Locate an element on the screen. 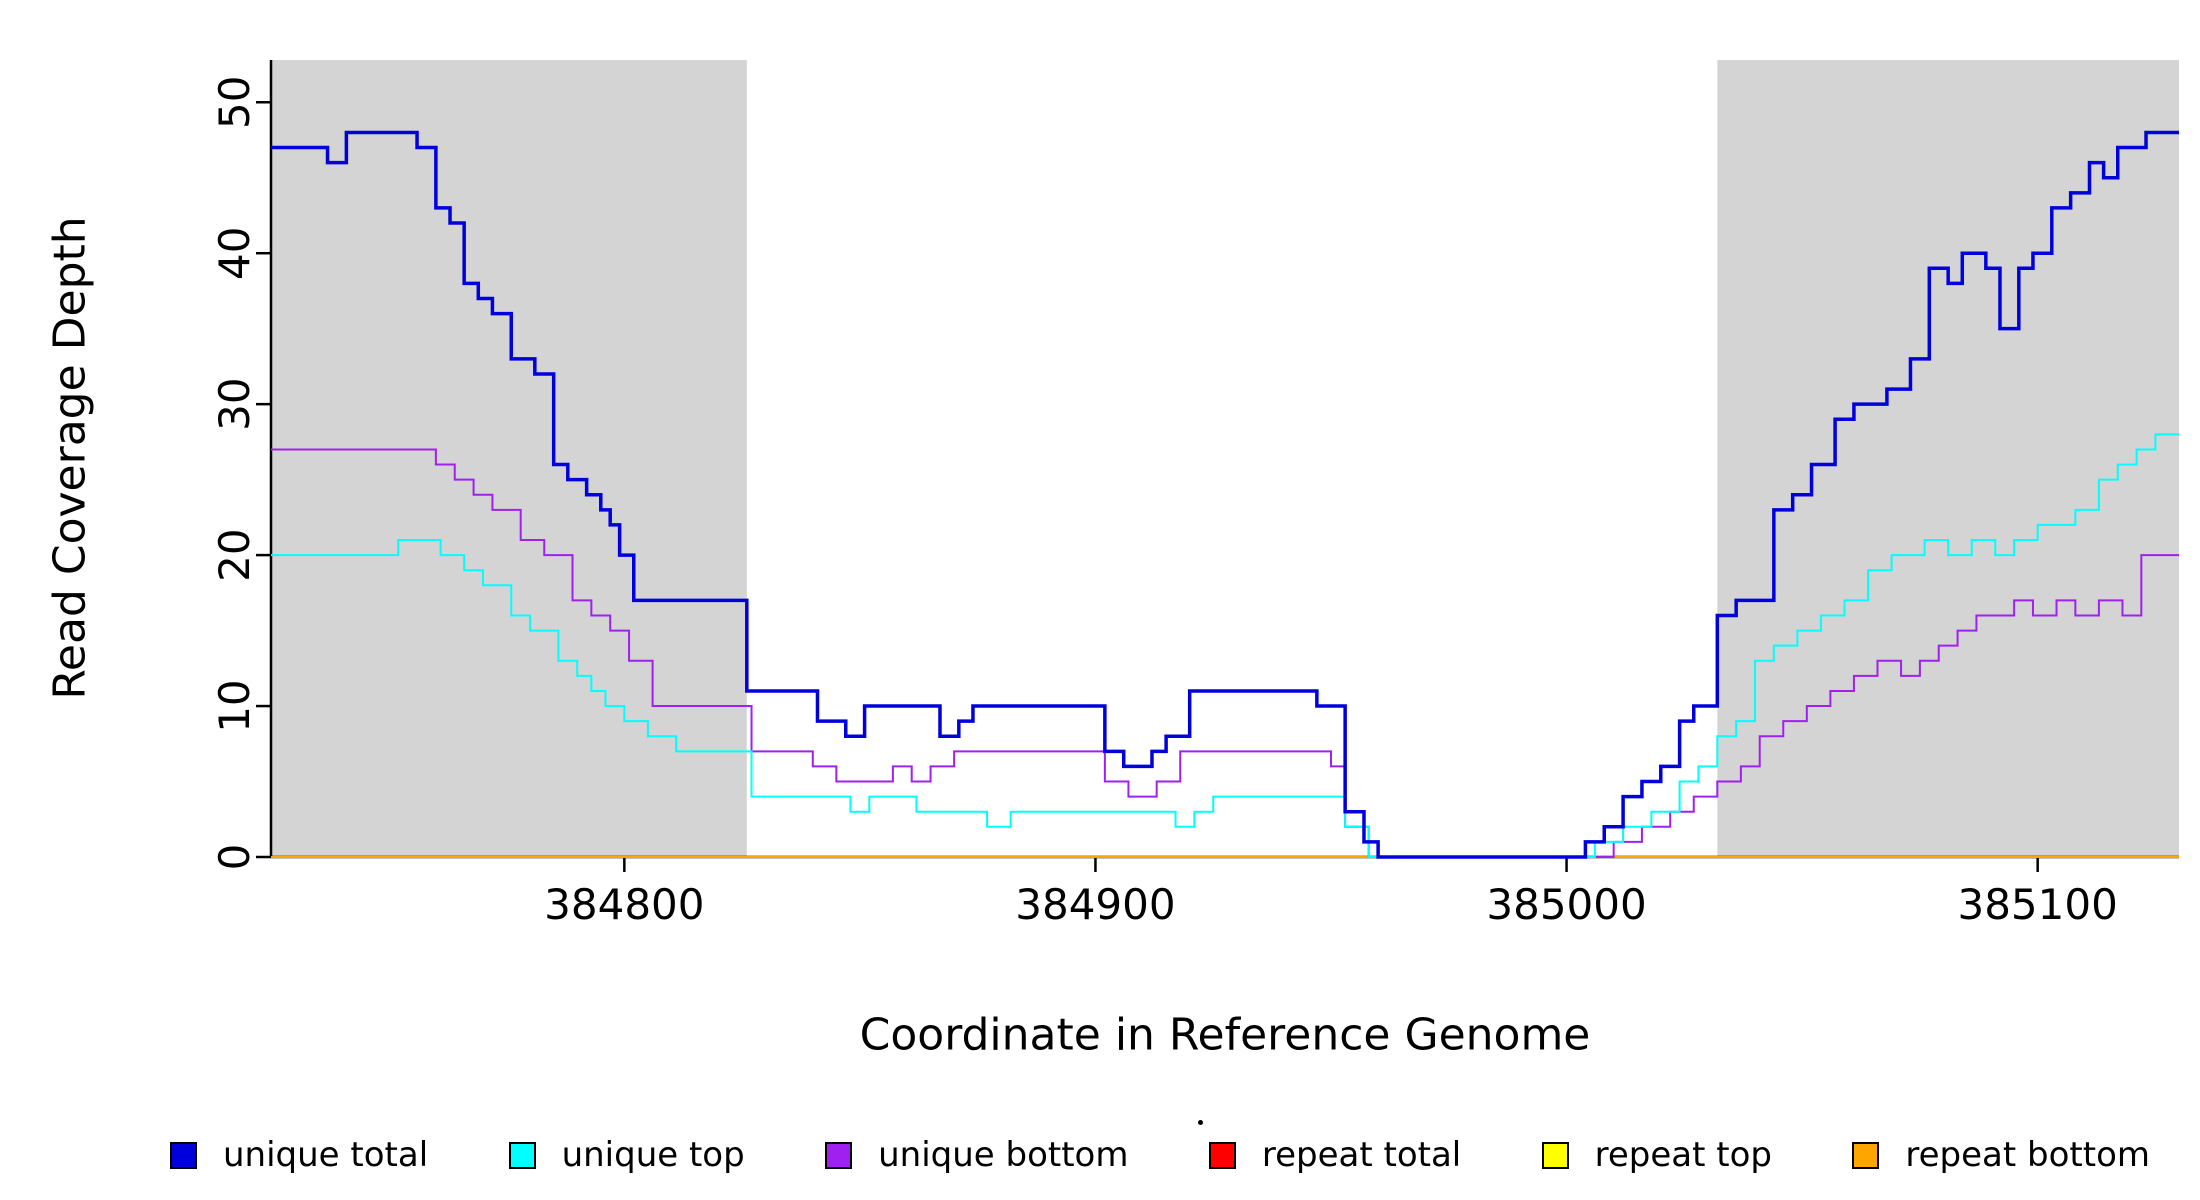 This screenshot has height=1200, width=2200. legend-swatch-unique-bottom is located at coordinates (839, 1155).